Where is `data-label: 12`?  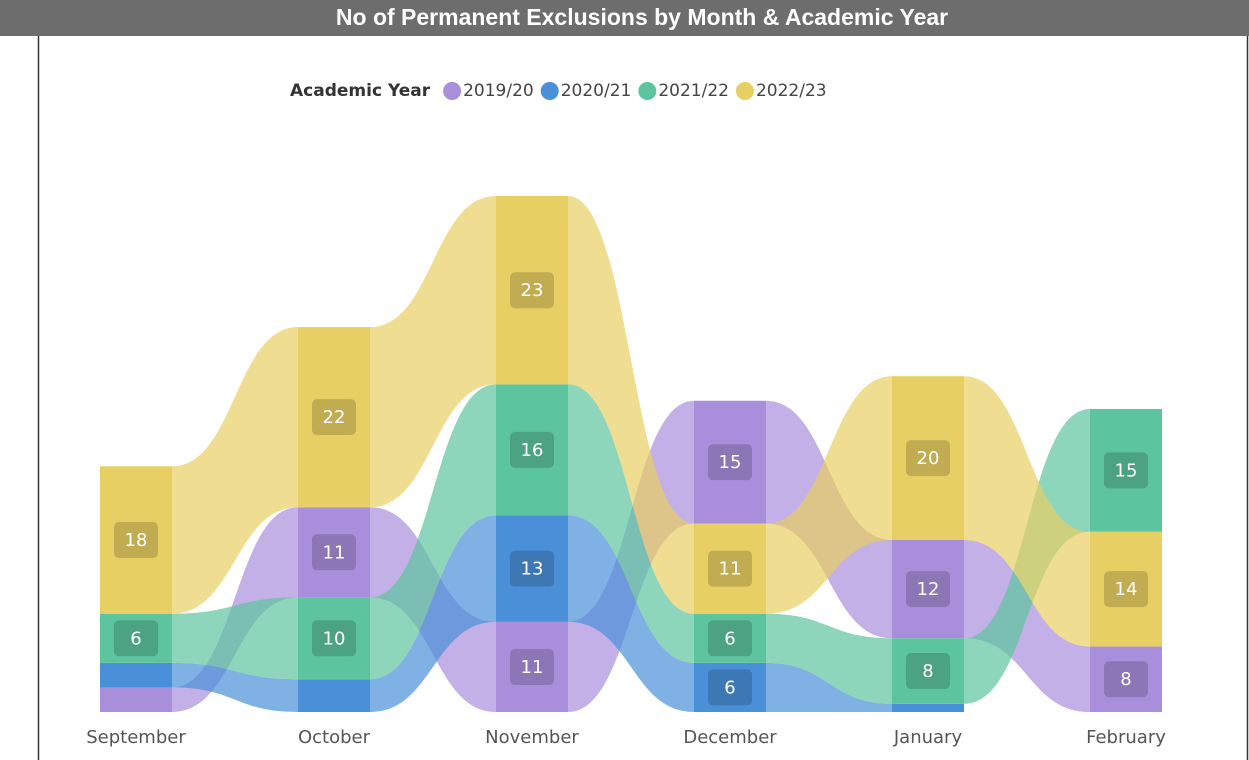
data-label: 12 is located at coordinates (928, 589).